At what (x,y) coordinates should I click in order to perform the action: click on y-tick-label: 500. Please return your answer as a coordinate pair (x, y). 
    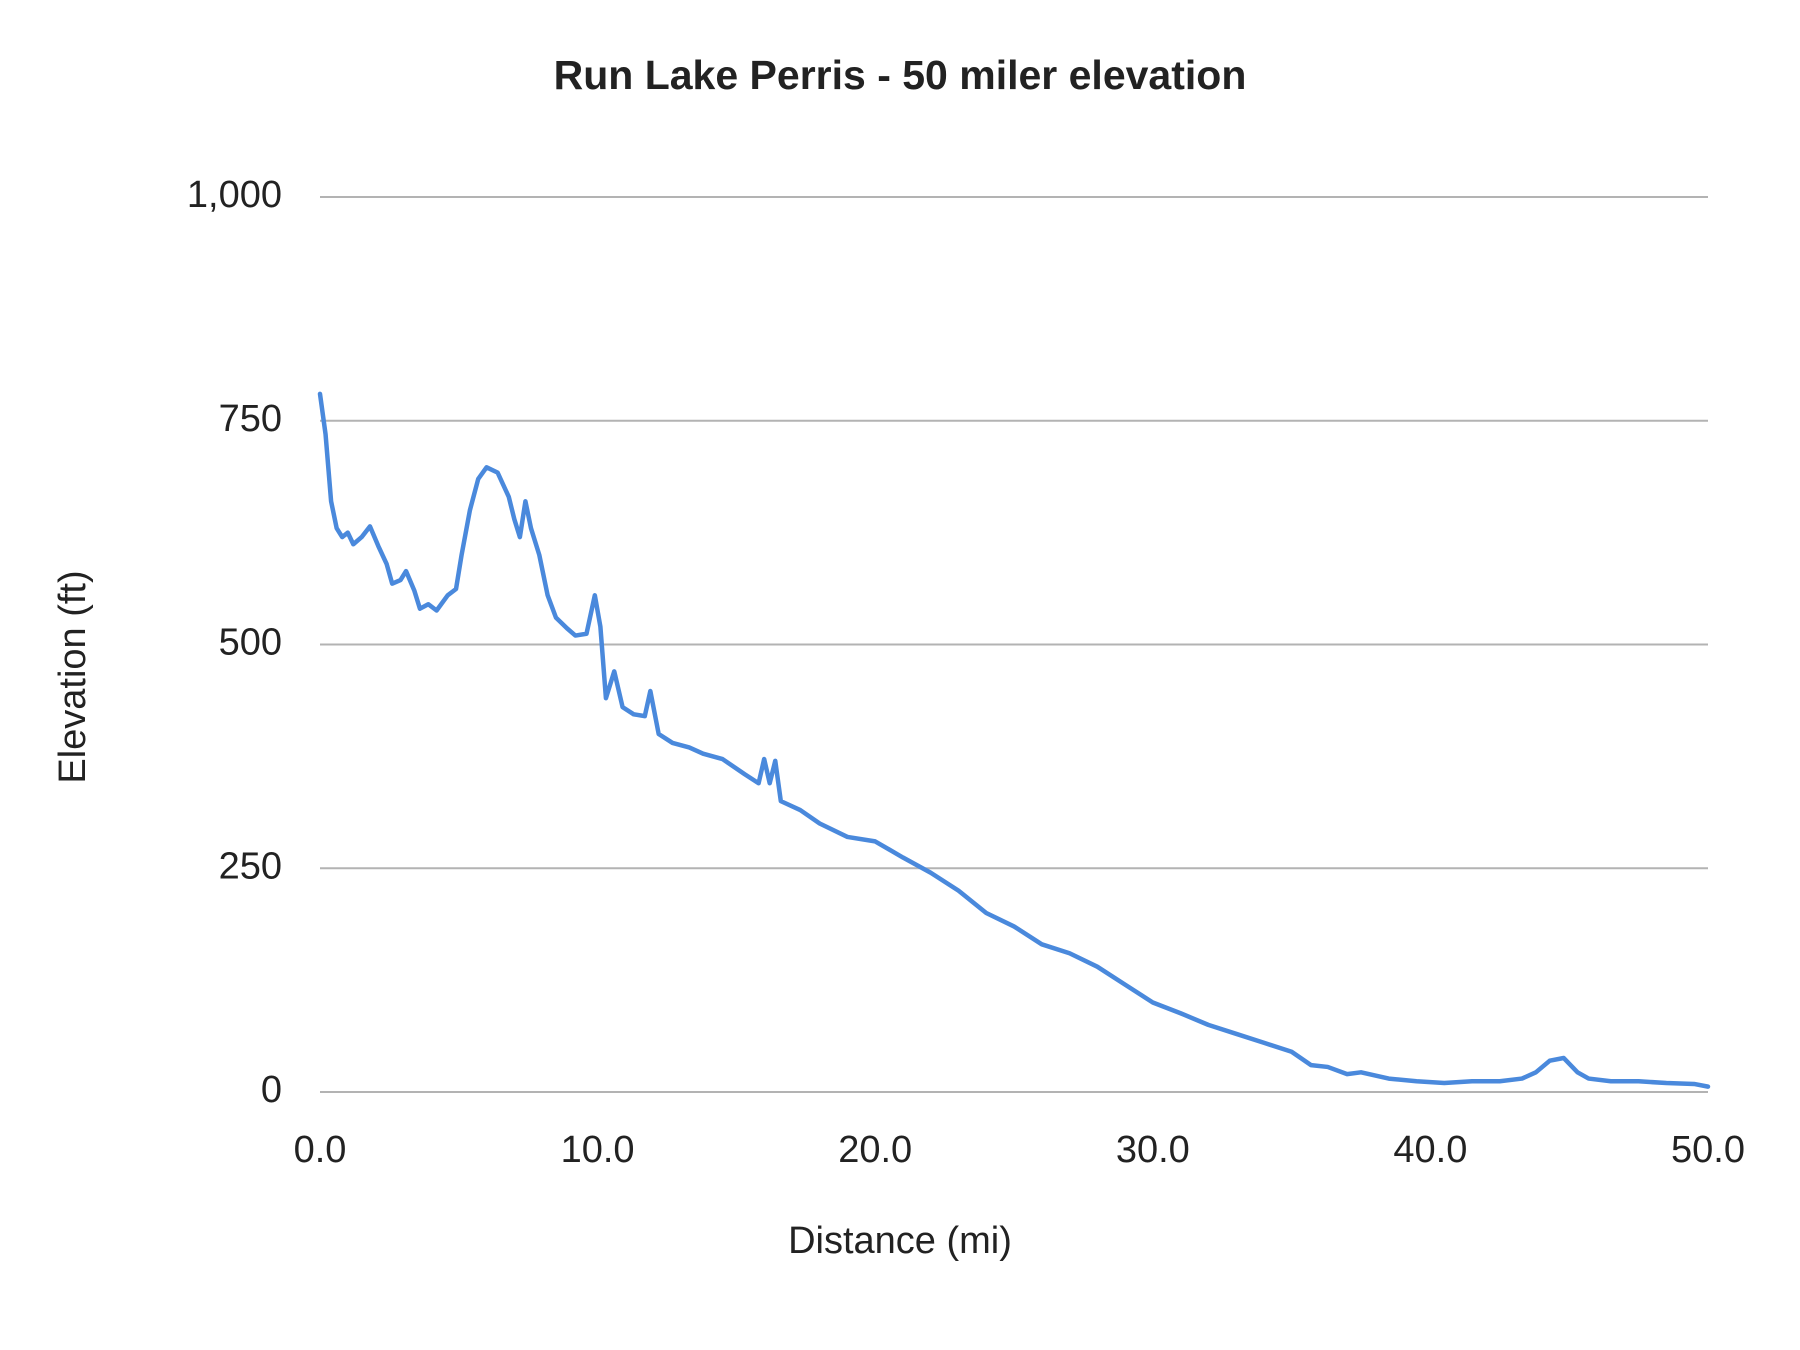
    Looking at the image, I should click on (250, 643).